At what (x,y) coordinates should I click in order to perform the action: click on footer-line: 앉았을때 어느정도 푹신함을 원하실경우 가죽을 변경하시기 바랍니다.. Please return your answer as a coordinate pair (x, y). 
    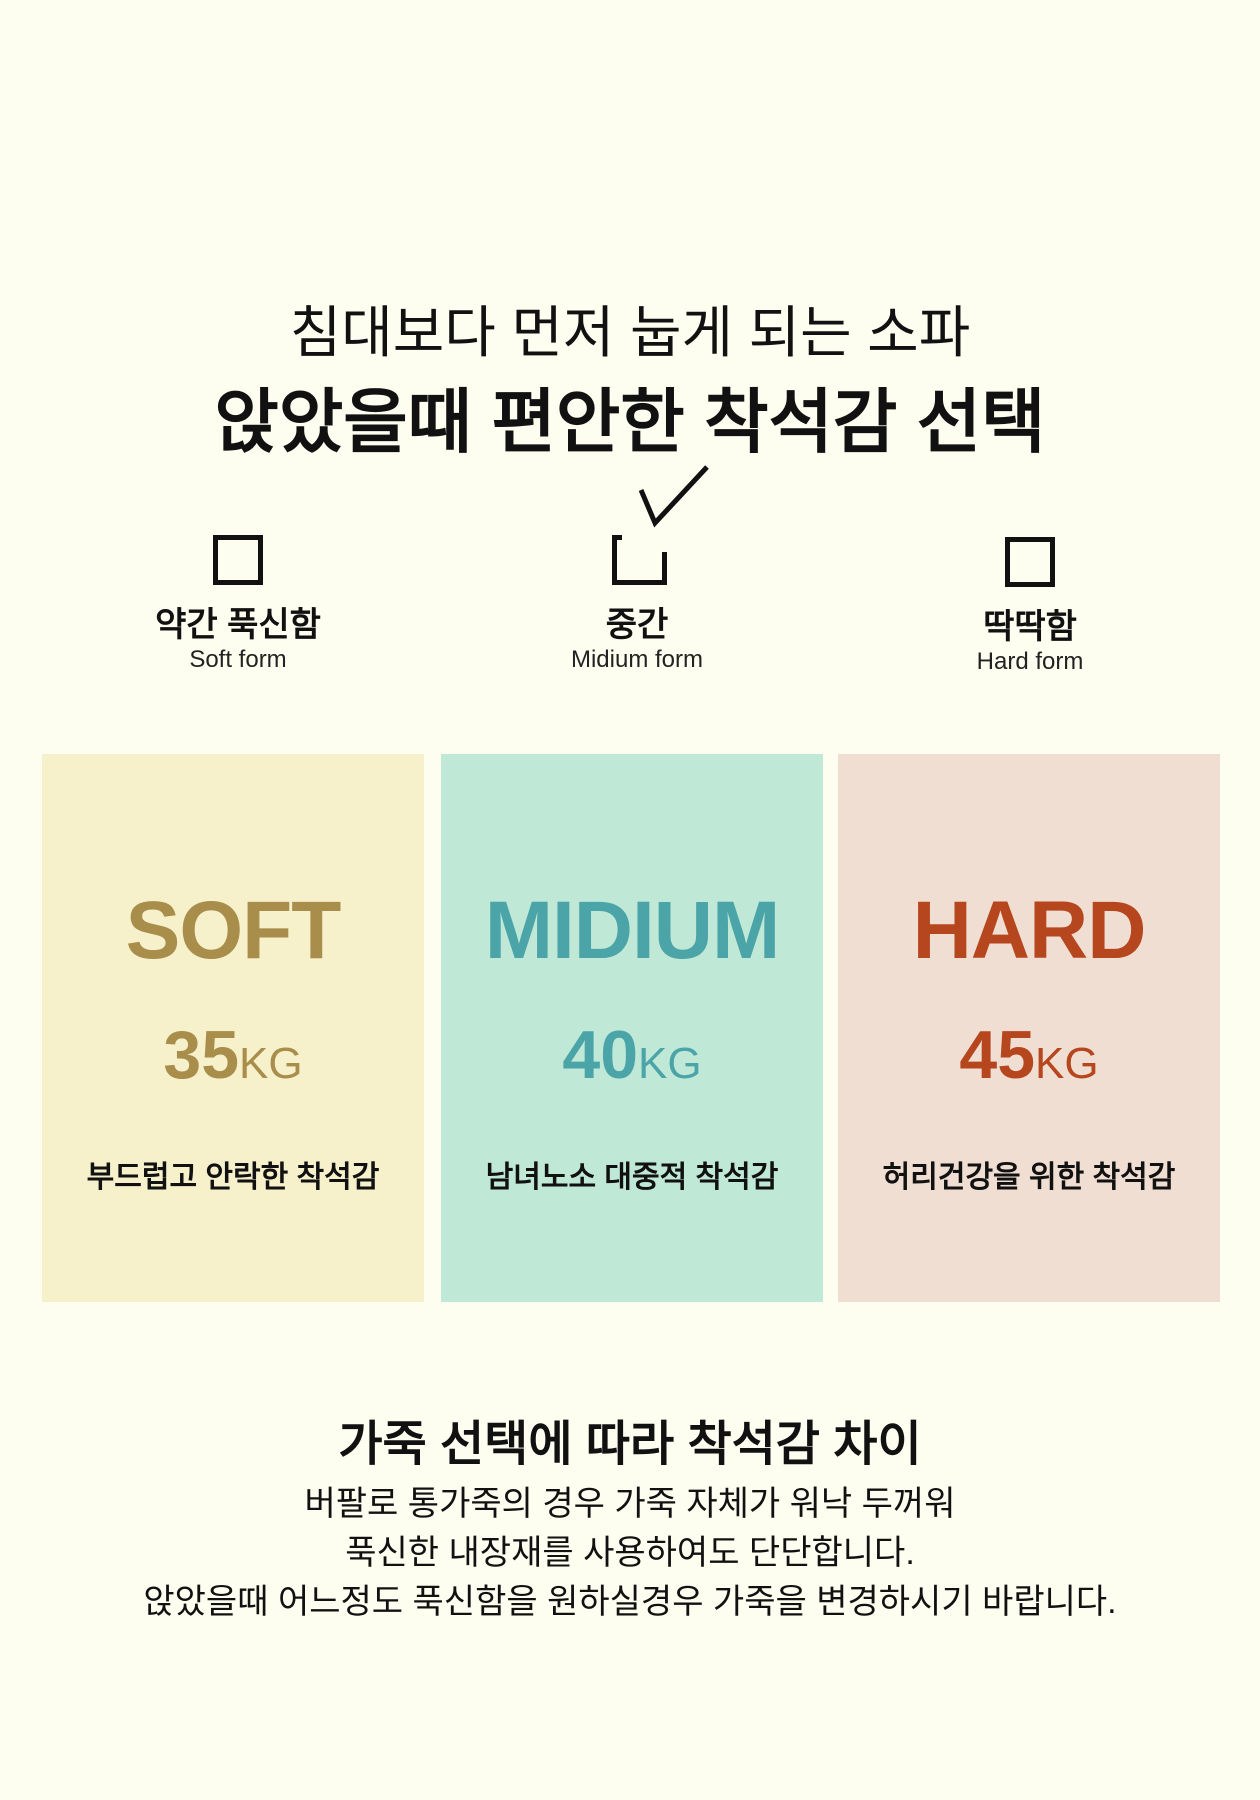
    Looking at the image, I should click on (630, 1602).